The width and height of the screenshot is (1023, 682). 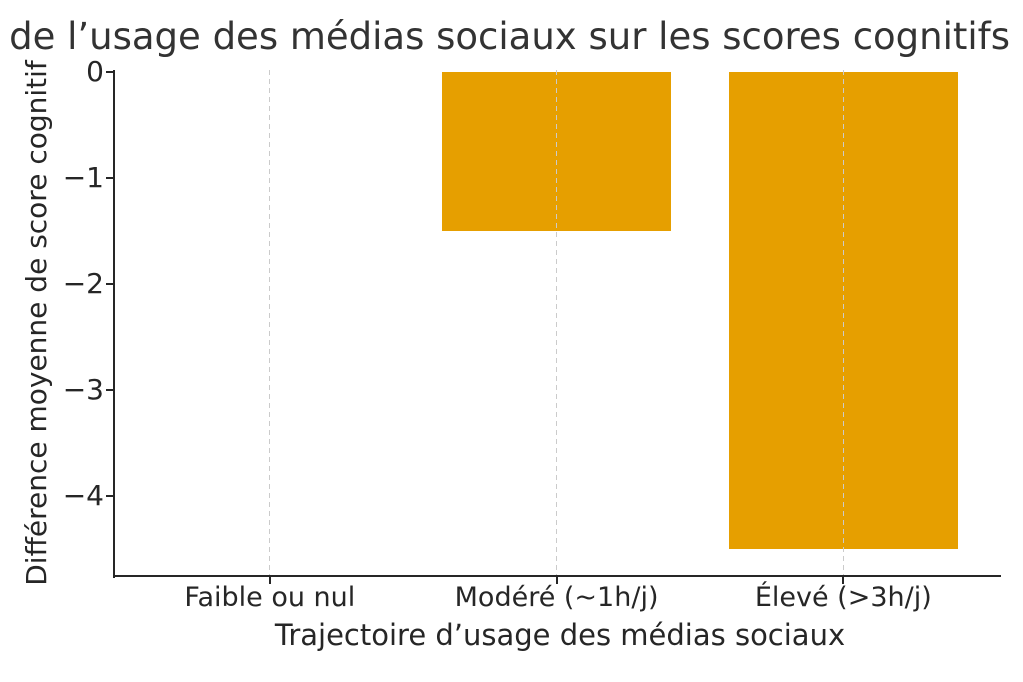 I want to click on y-tick-label: −2, so click(x=83, y=284).